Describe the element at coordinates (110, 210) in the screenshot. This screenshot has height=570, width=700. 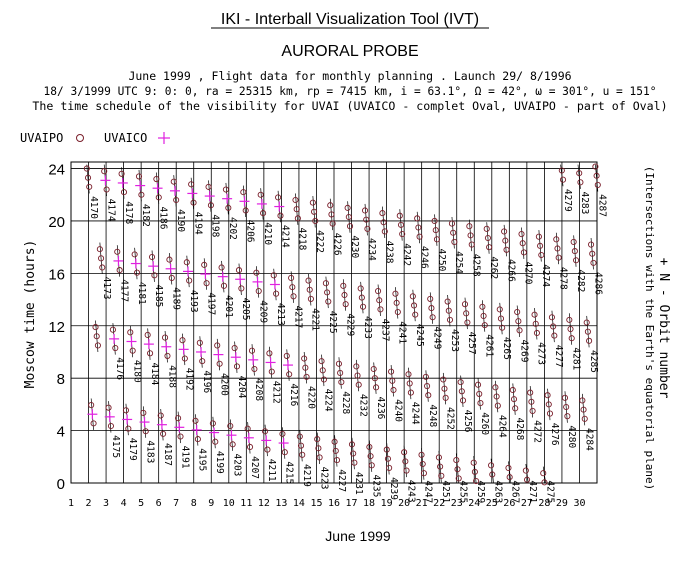
I see `orbit-label-4174: 4174` at that location.